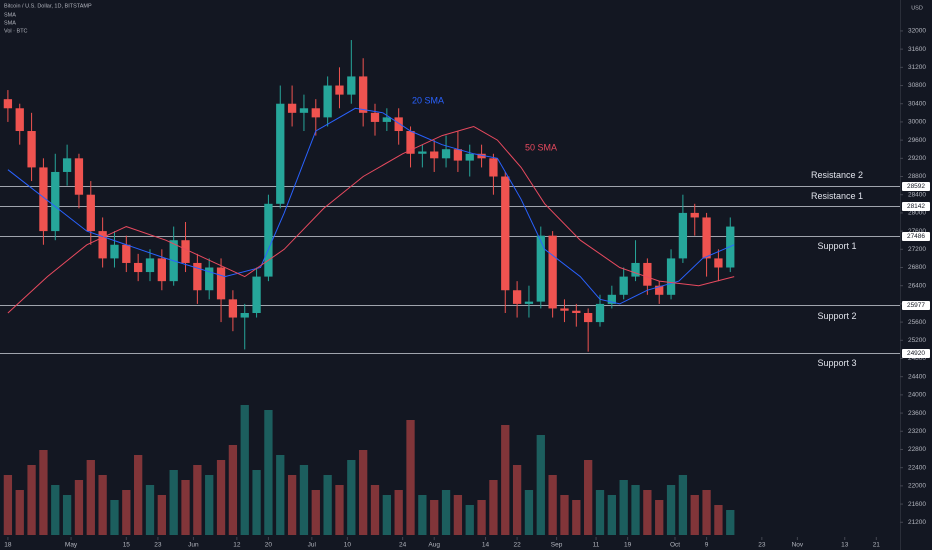  I want to click on level-name: Resistance 1, so click(837, 196).